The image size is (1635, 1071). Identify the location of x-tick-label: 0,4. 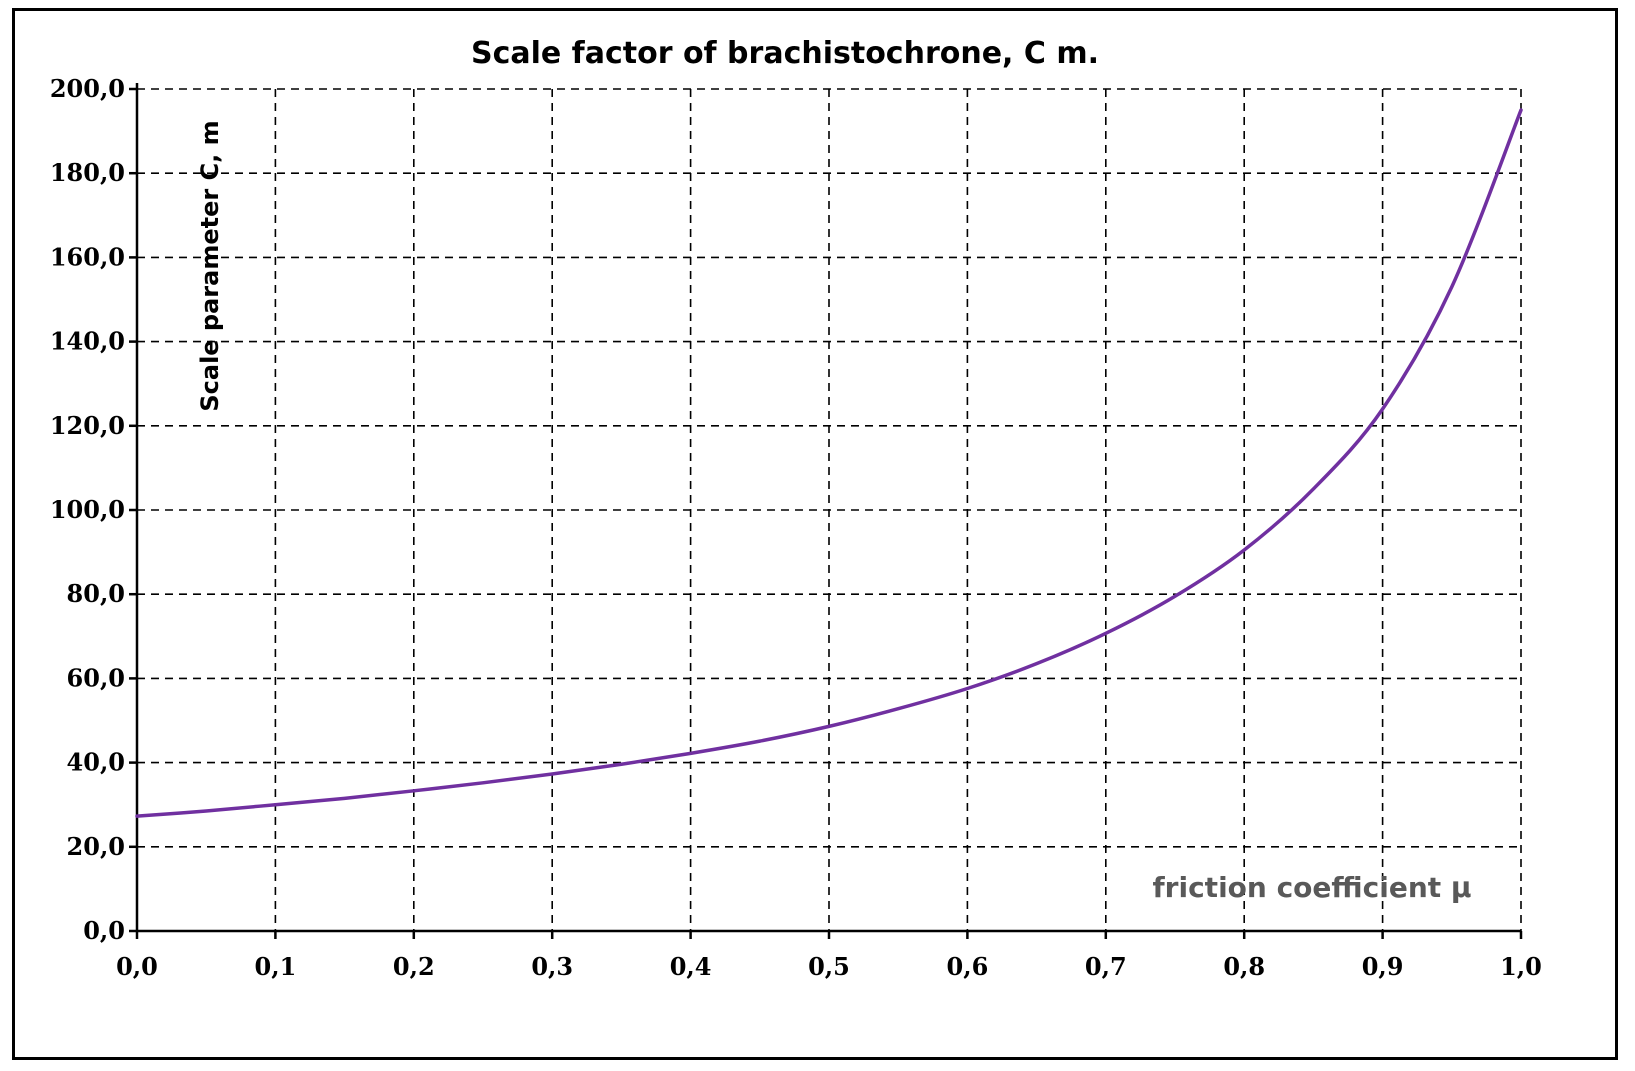
(691, 966).